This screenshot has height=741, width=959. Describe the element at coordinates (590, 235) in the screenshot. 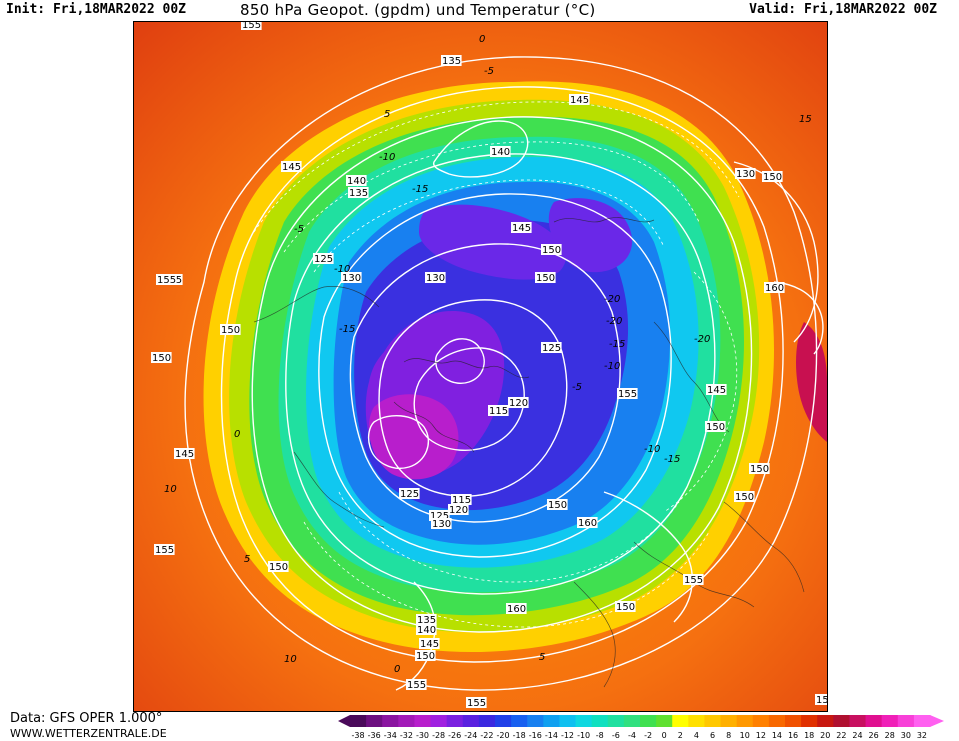

I see `temp-field-violet-northeast` at that location.